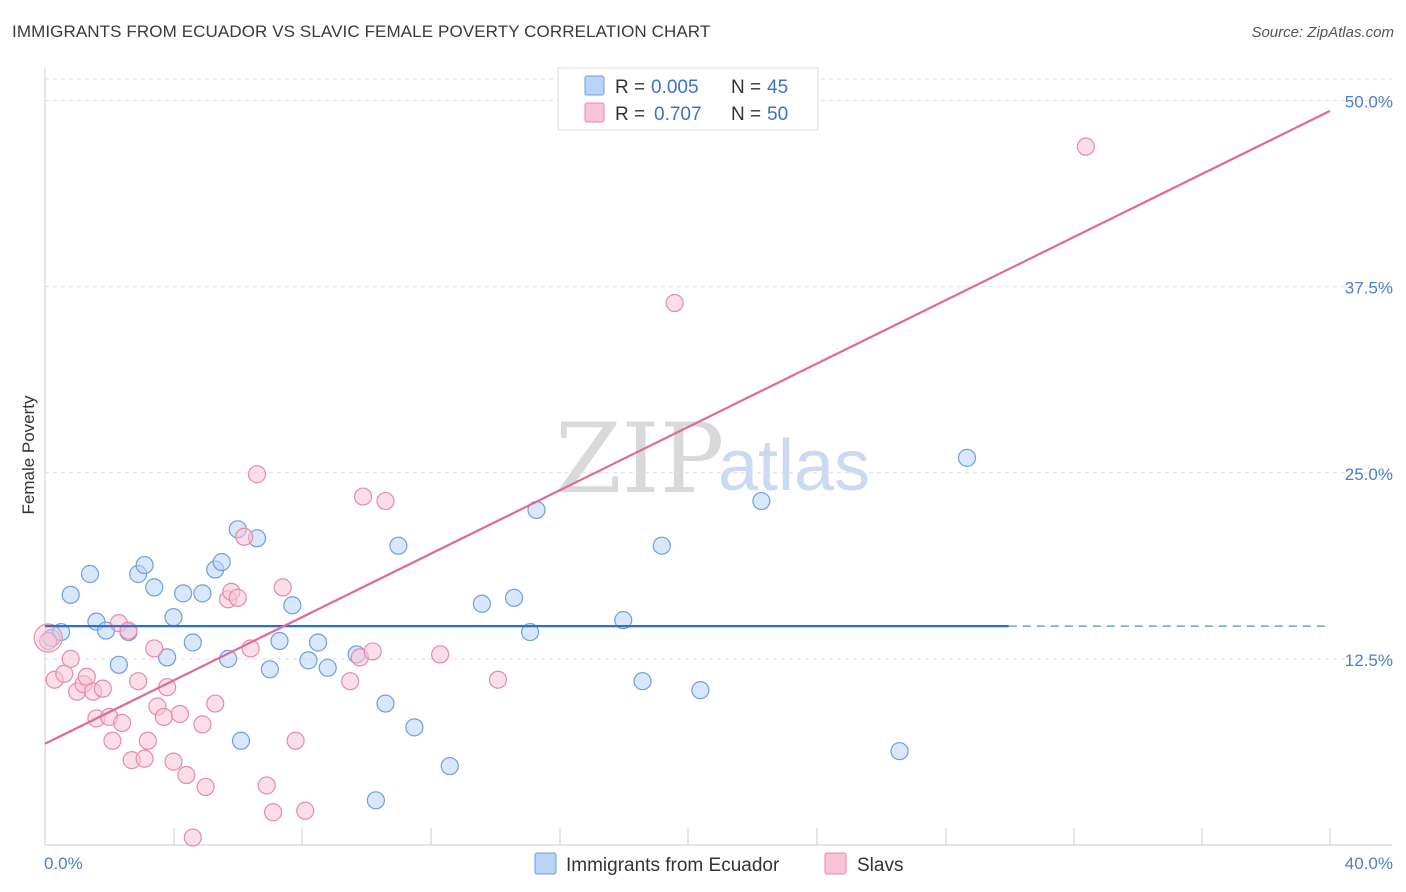  I want to click on y-tick-label-1: 25.0%, so click(1369, 474).